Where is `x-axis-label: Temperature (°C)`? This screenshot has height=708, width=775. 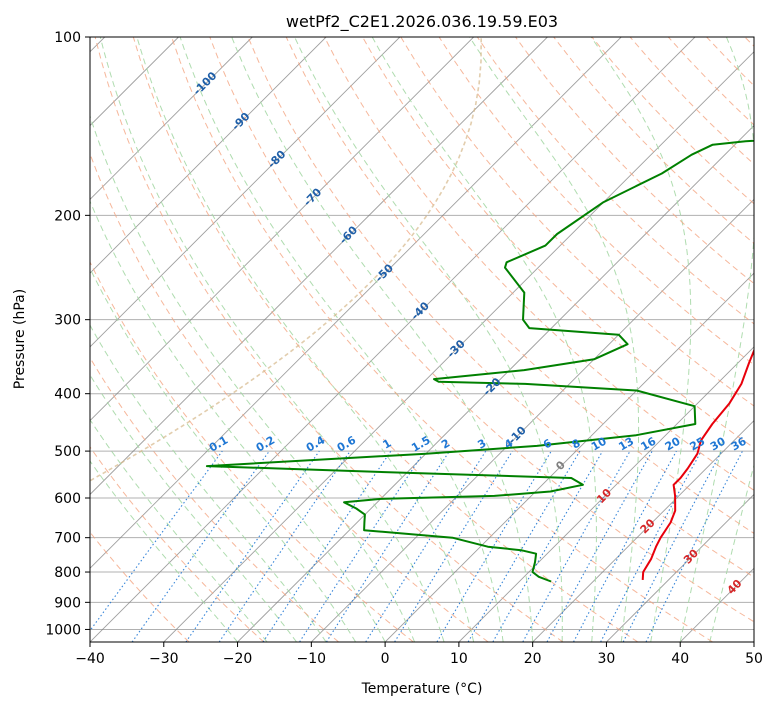
x-axis-label: Temperature (°C) is located at coordinates (422, 689).